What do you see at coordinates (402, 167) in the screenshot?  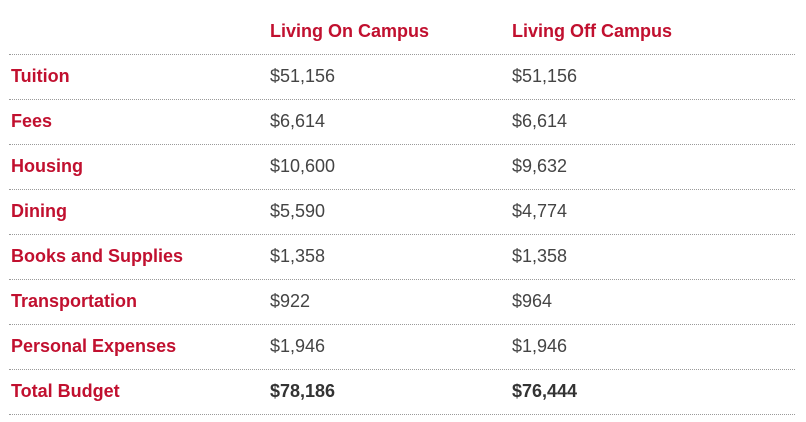 I see `table-row: Housing $10,600 $9,632` at bounding box center [402, 167].